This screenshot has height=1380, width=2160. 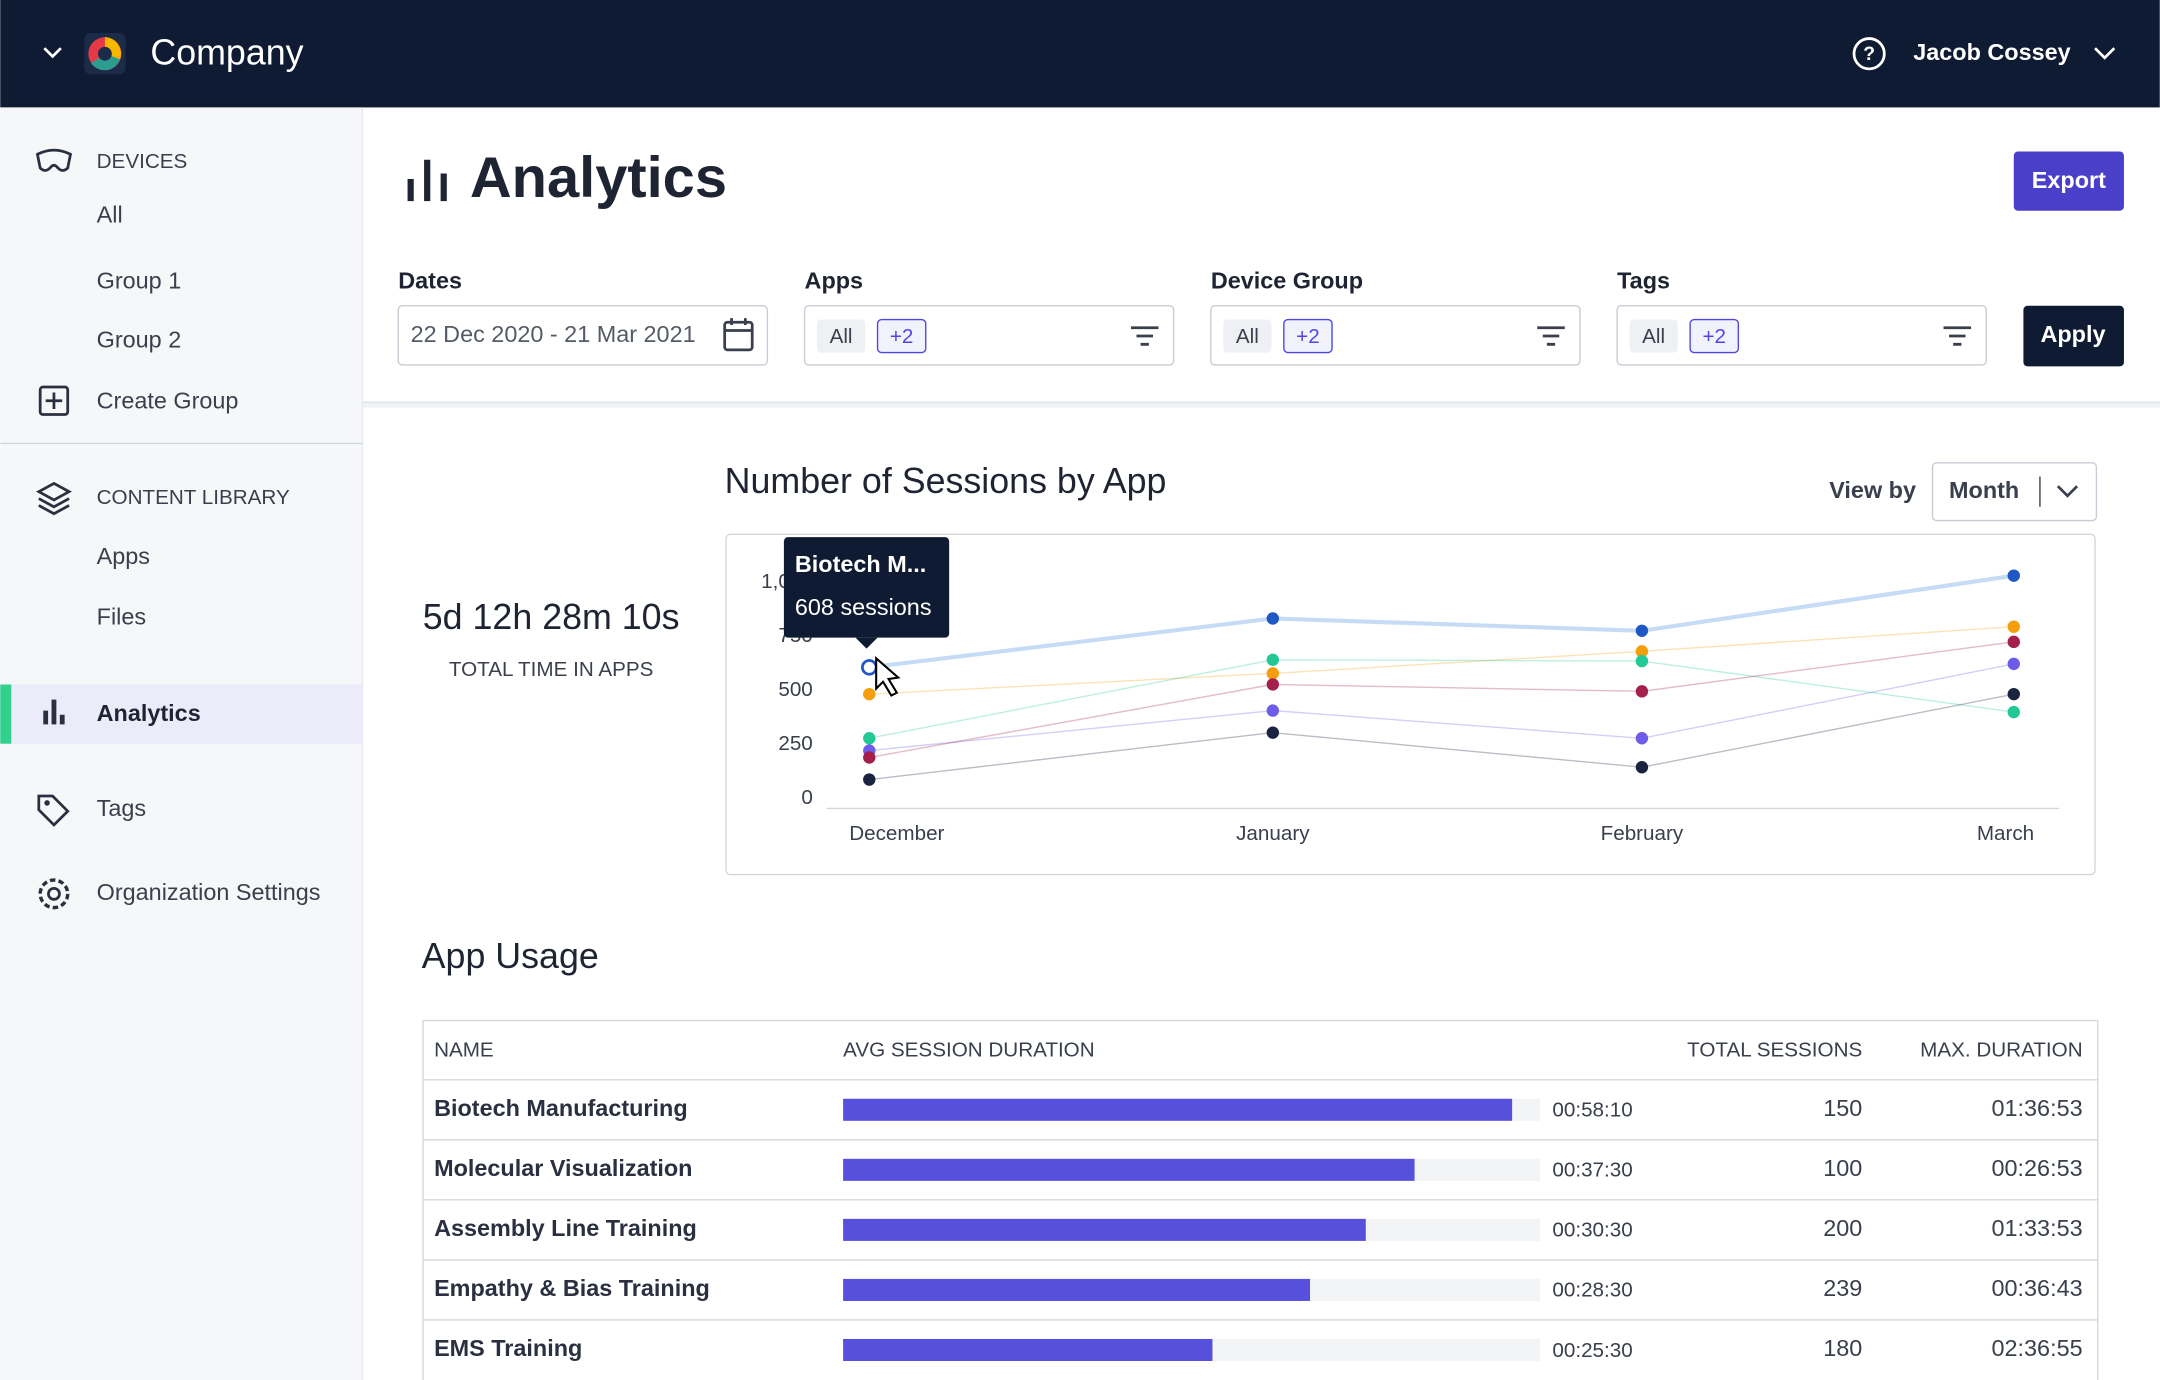 I want to click on dropdown-chevron, so click(x=2067, y=491).